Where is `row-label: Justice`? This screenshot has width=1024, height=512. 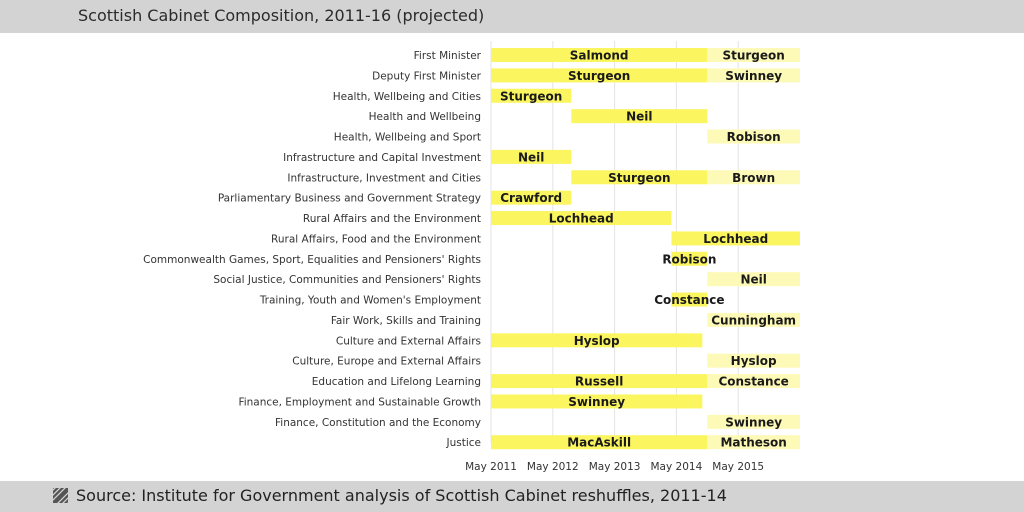
row-label: Justice is located at coordinates (464, 443).